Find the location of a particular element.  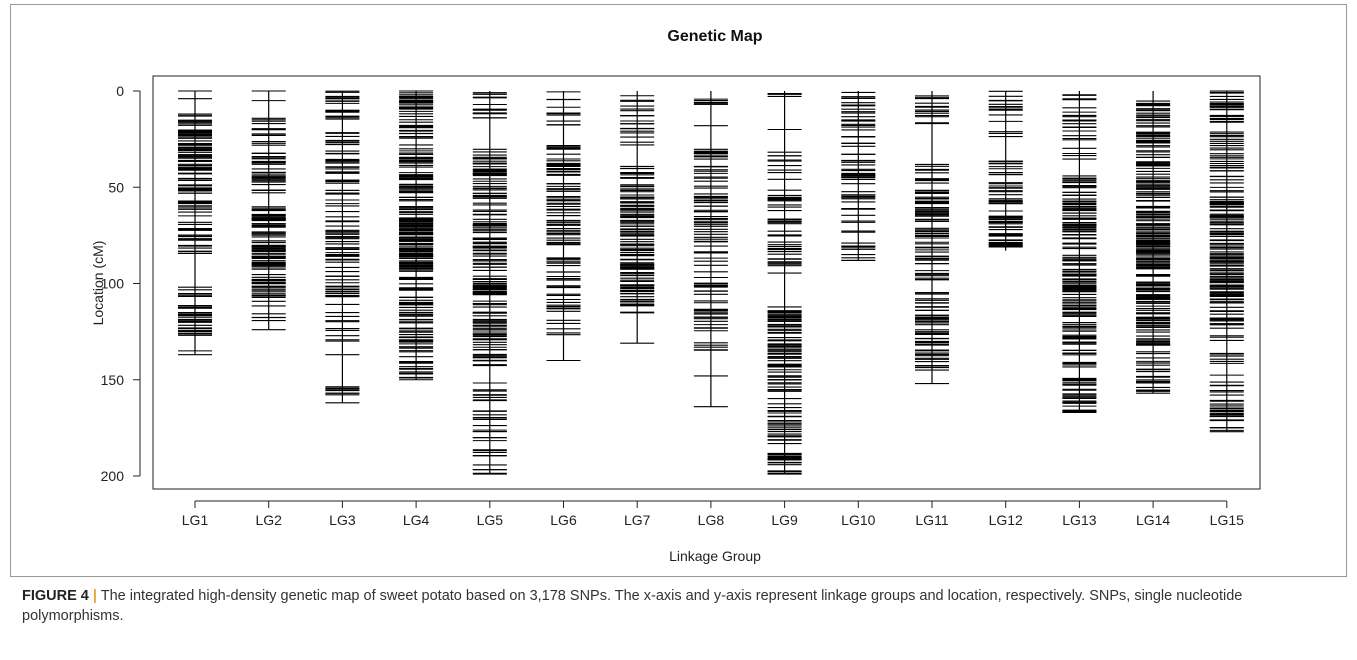

x-tick-label: LG7 is located at coordinates (637, 520).